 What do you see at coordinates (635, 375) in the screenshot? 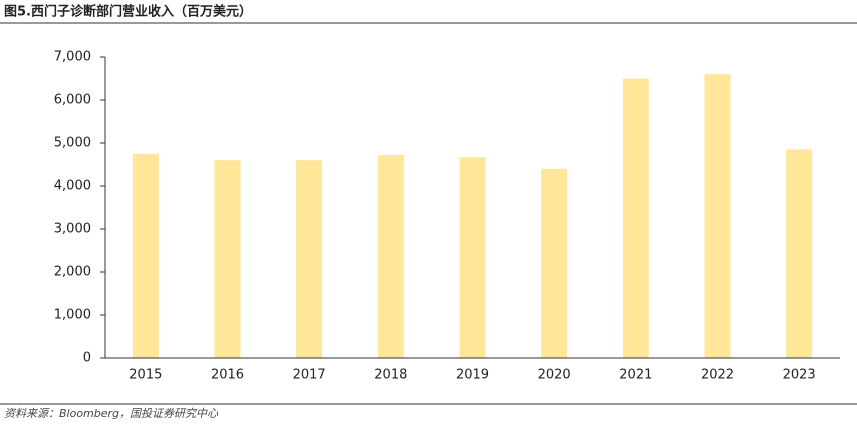
I see `x-tick-label: 2021` at bounding box center [635, 375].